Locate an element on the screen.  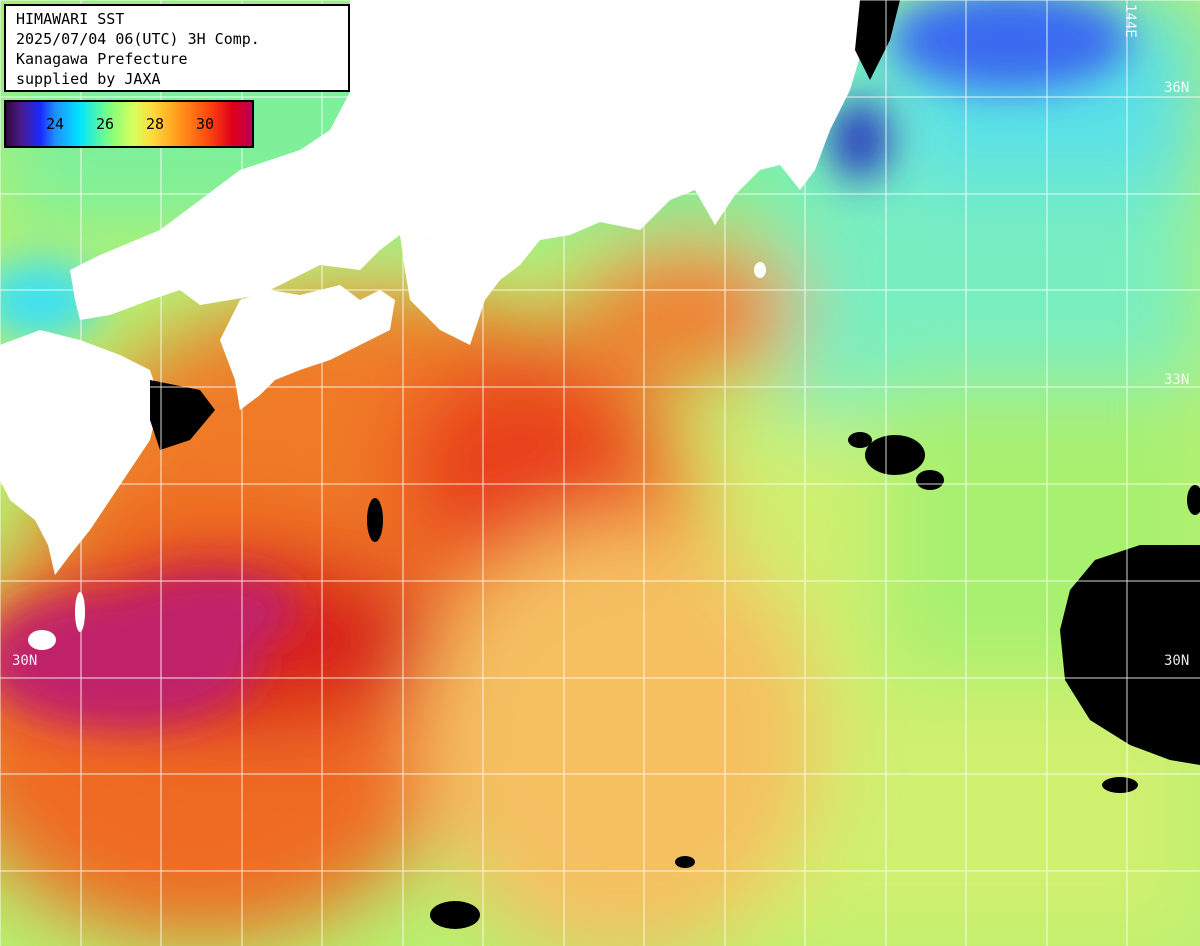
legend-tick-28: 28 is located at coordinates (155, 124).